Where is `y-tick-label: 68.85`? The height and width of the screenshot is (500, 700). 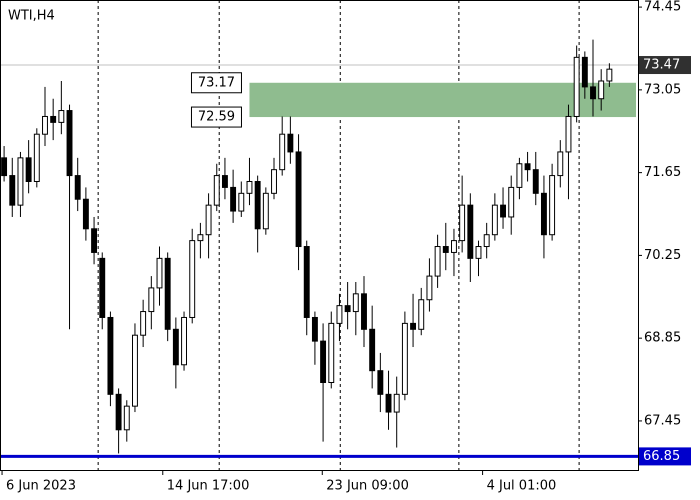
y-tick-label: 68.85 is located at coordinates (662, 338).